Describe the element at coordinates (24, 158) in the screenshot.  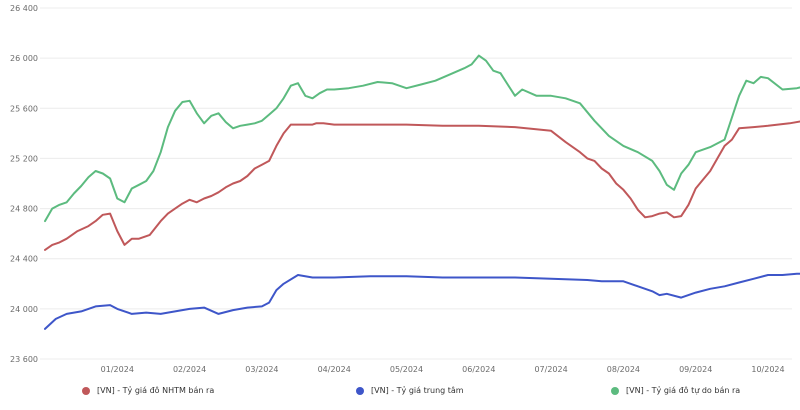
I see `y-tick-label: 25 200` at that location.